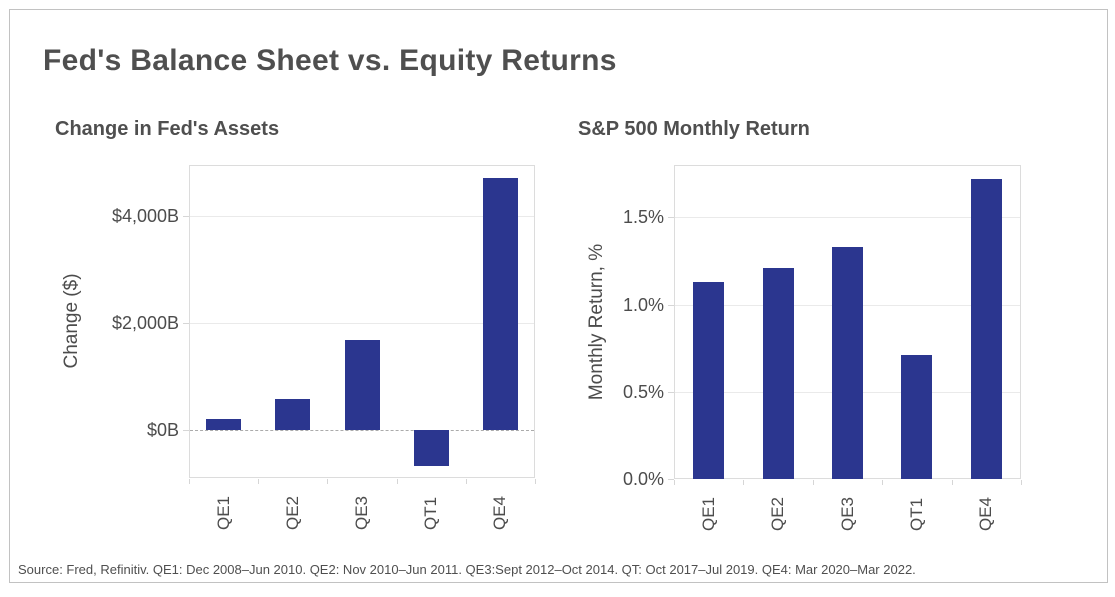 Image resolution: width=1115 pixels, height=597 pixels. I want to click on y-tick-label: $0B, so click(162, 429).